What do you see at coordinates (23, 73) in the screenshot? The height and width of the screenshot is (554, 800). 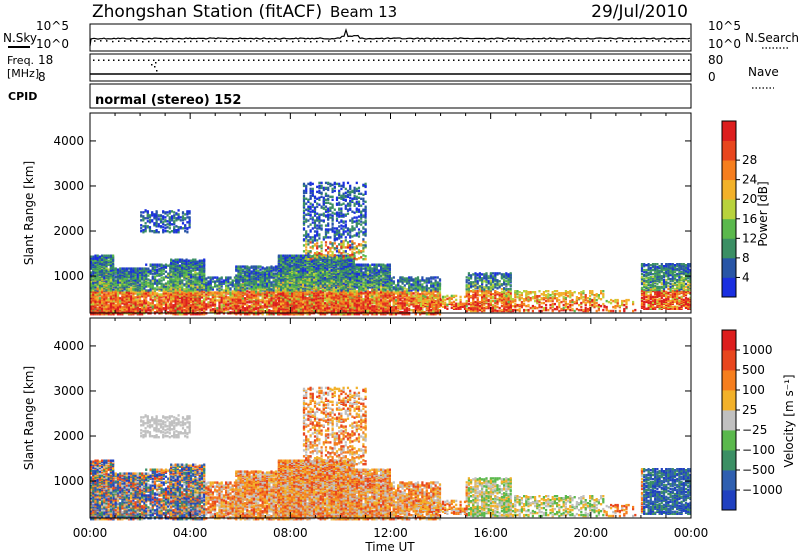 I see `freq-unit-label: [MHz]` at bounding box center [23, 73].